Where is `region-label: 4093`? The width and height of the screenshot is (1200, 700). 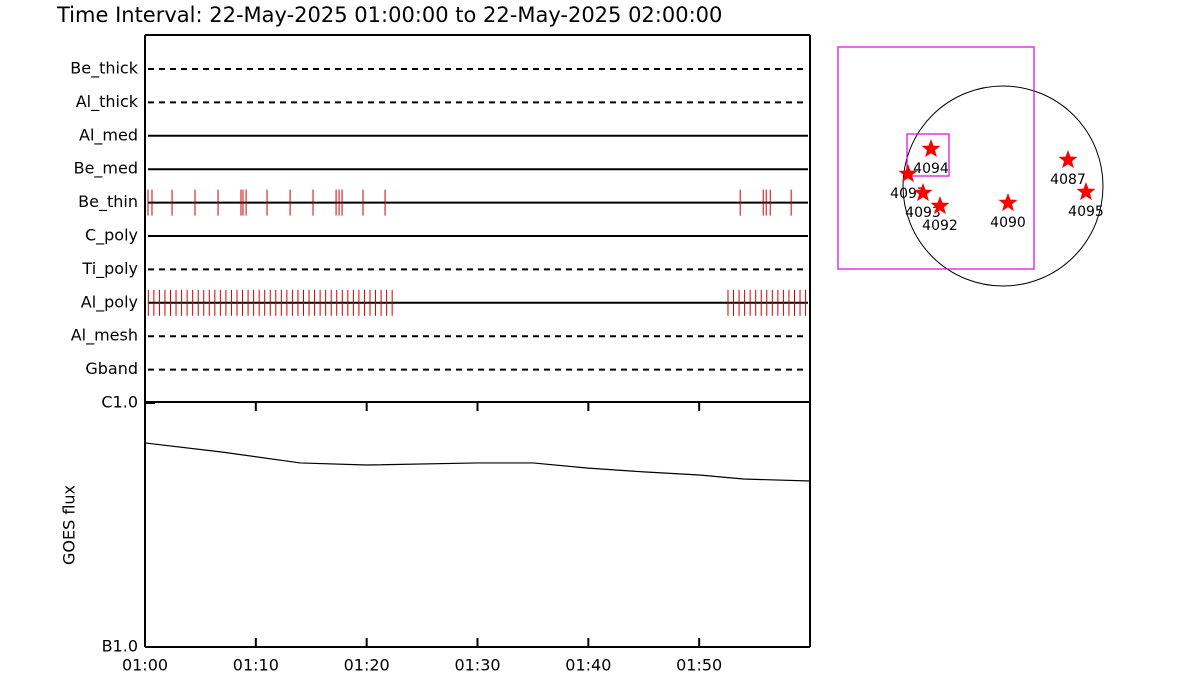 region-label: 4093 is located at coordinates (923, 213).